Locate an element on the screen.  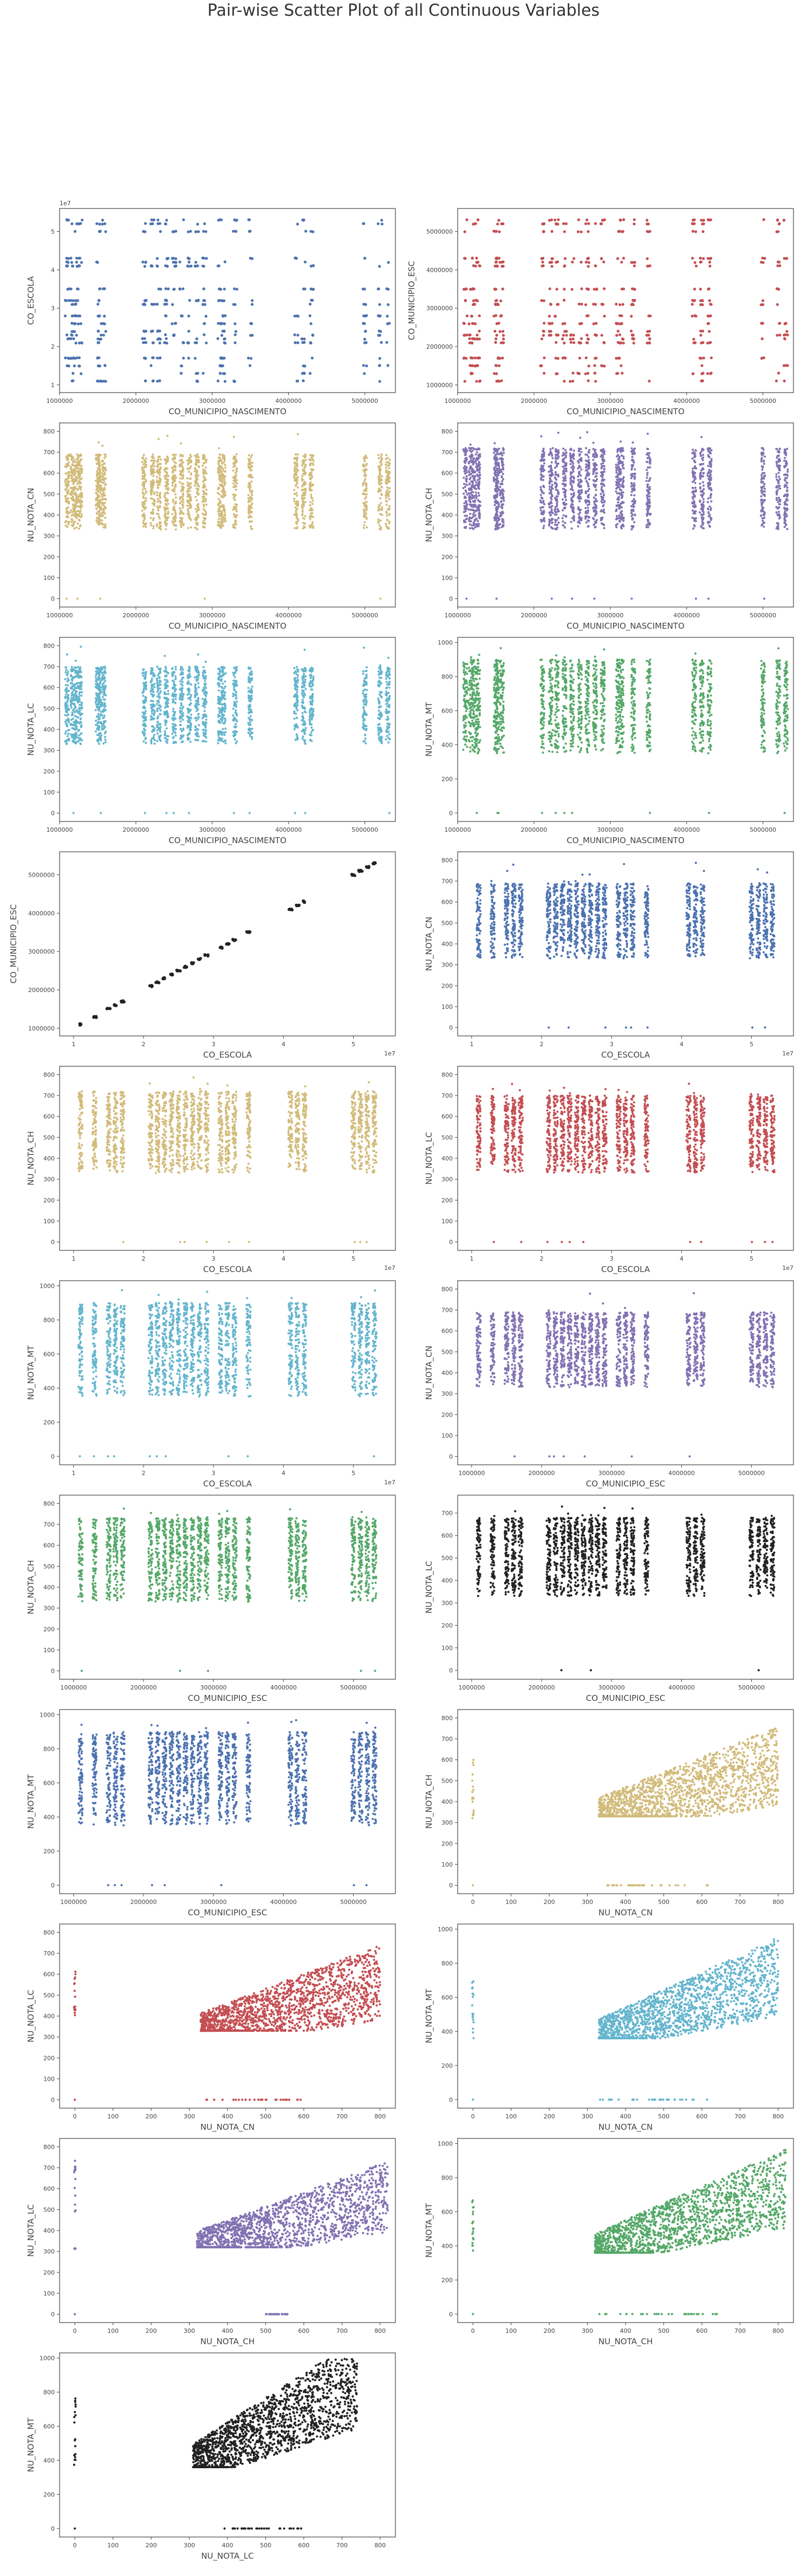
x-tick-label: 5000000 is located at coordinates (365, 401).